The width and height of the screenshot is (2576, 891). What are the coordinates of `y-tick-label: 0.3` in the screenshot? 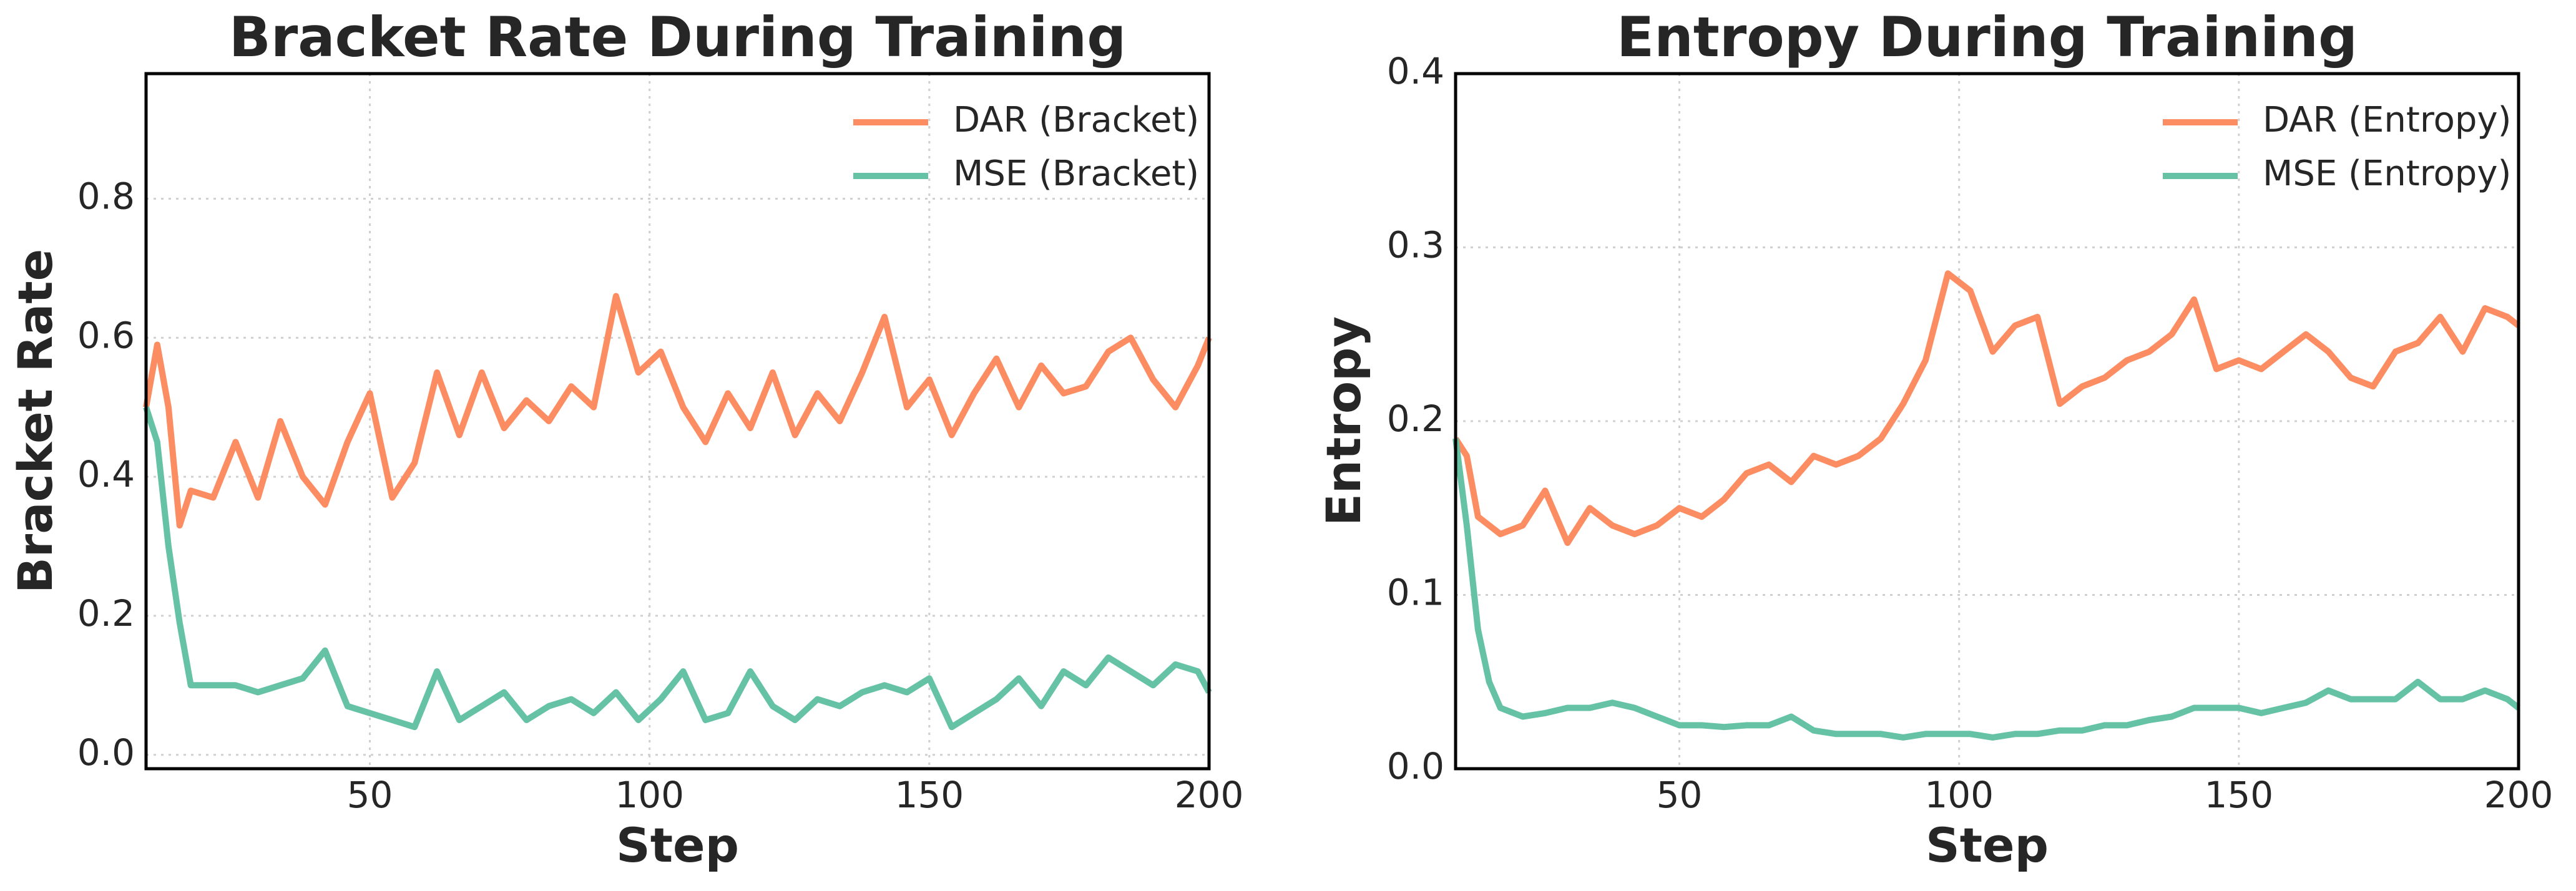 It's located at (1415, 245).